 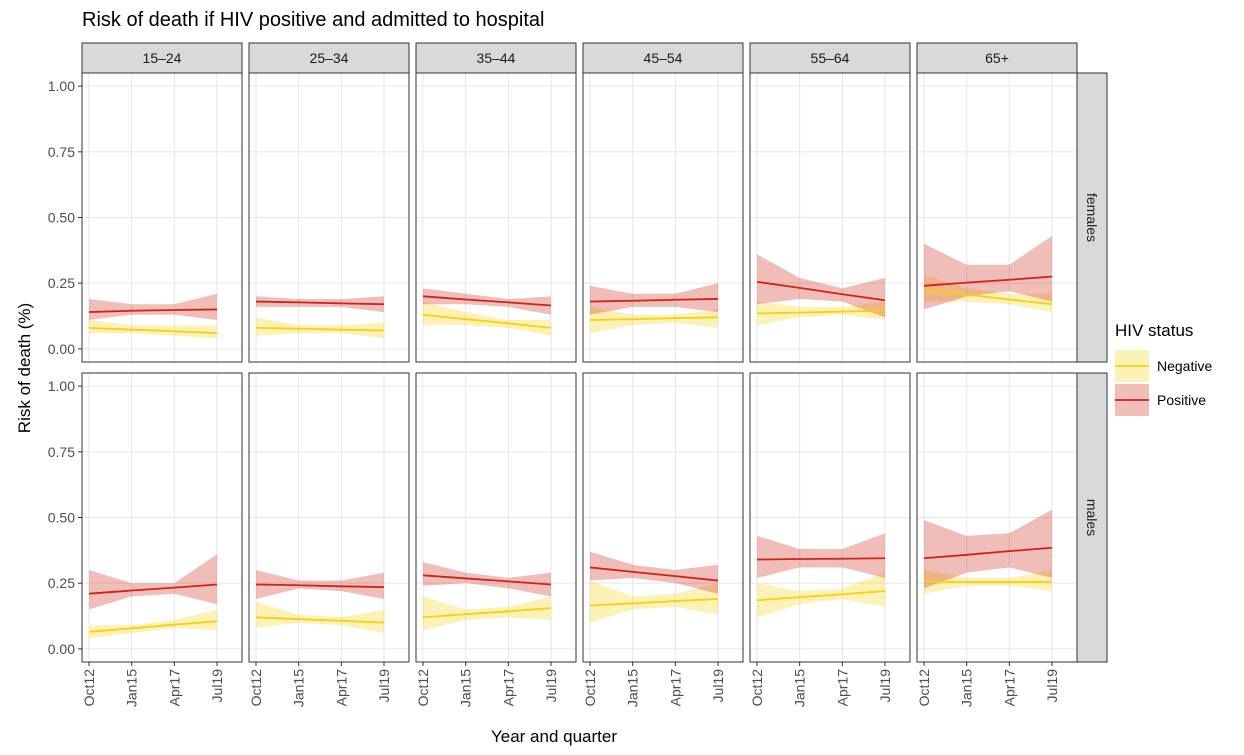 I want to click on column-strip-label: 65+, so click(x=997, y=58).